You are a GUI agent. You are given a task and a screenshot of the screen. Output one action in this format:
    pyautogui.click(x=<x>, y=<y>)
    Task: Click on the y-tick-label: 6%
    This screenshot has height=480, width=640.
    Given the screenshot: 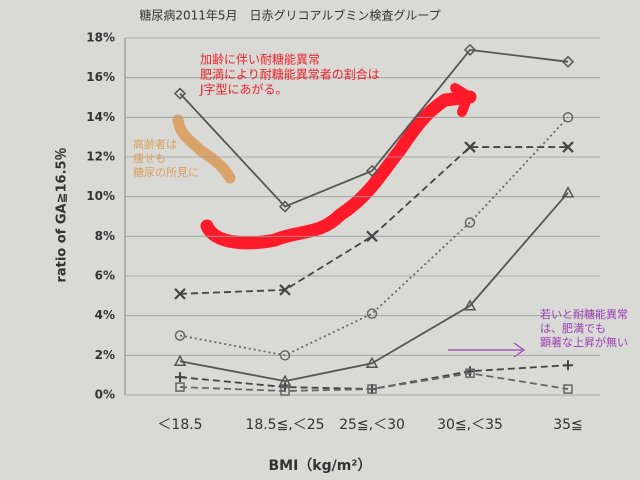 What is the action you would take?
    pyautogui.click(x=105, y=276)
    